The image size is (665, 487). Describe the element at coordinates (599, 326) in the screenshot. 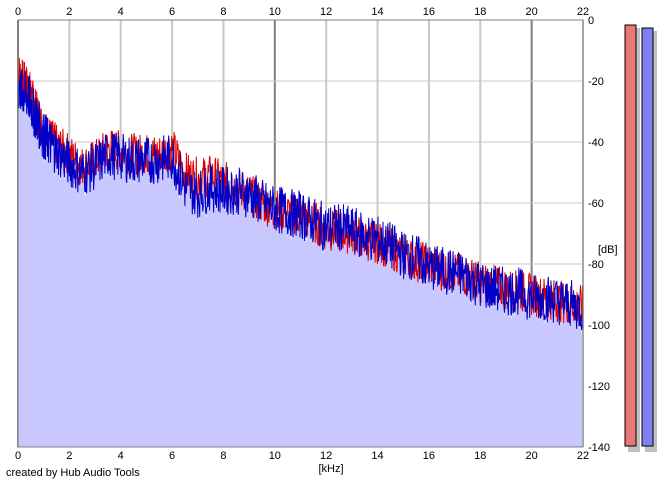

I see `y-tick-label: -100` at that location.